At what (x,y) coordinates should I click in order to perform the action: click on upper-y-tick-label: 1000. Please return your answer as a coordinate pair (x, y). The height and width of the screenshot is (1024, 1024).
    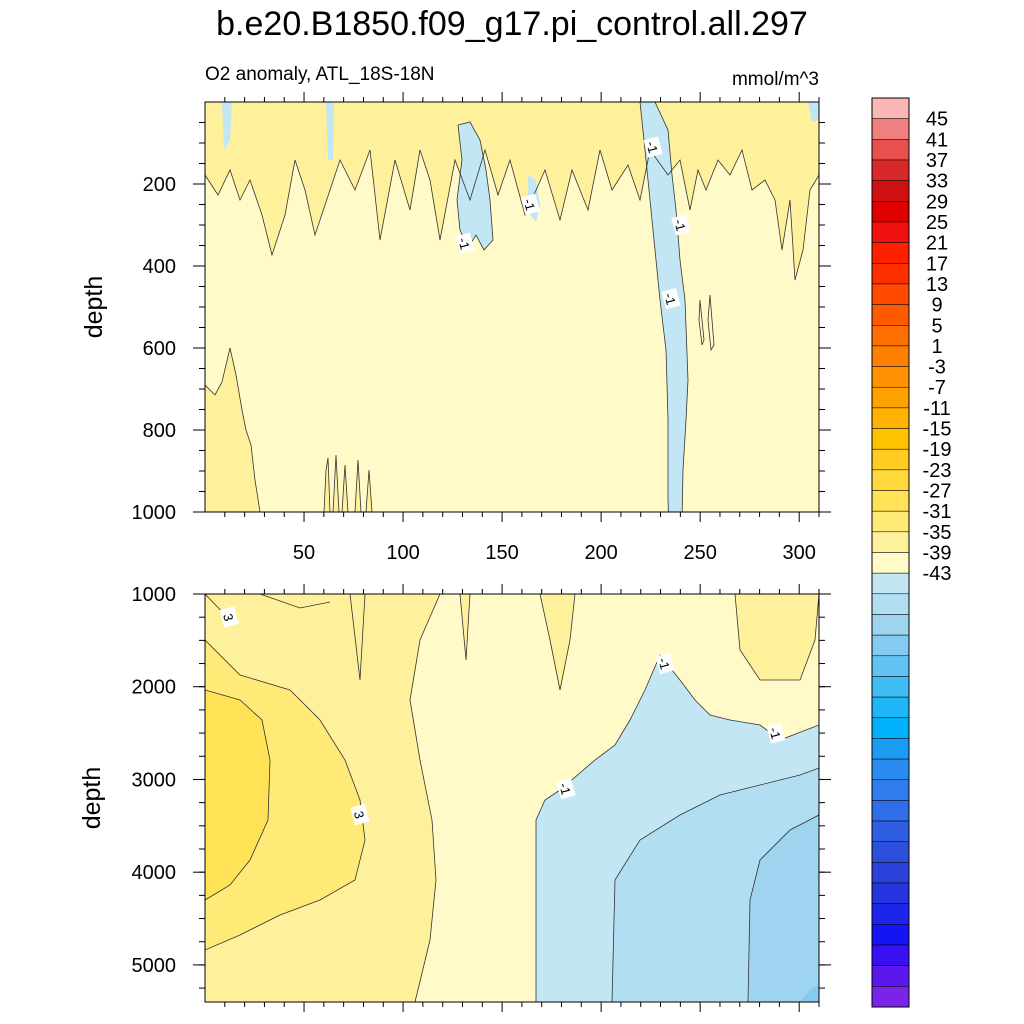
    Looking at the image, I should click on (154, 513).